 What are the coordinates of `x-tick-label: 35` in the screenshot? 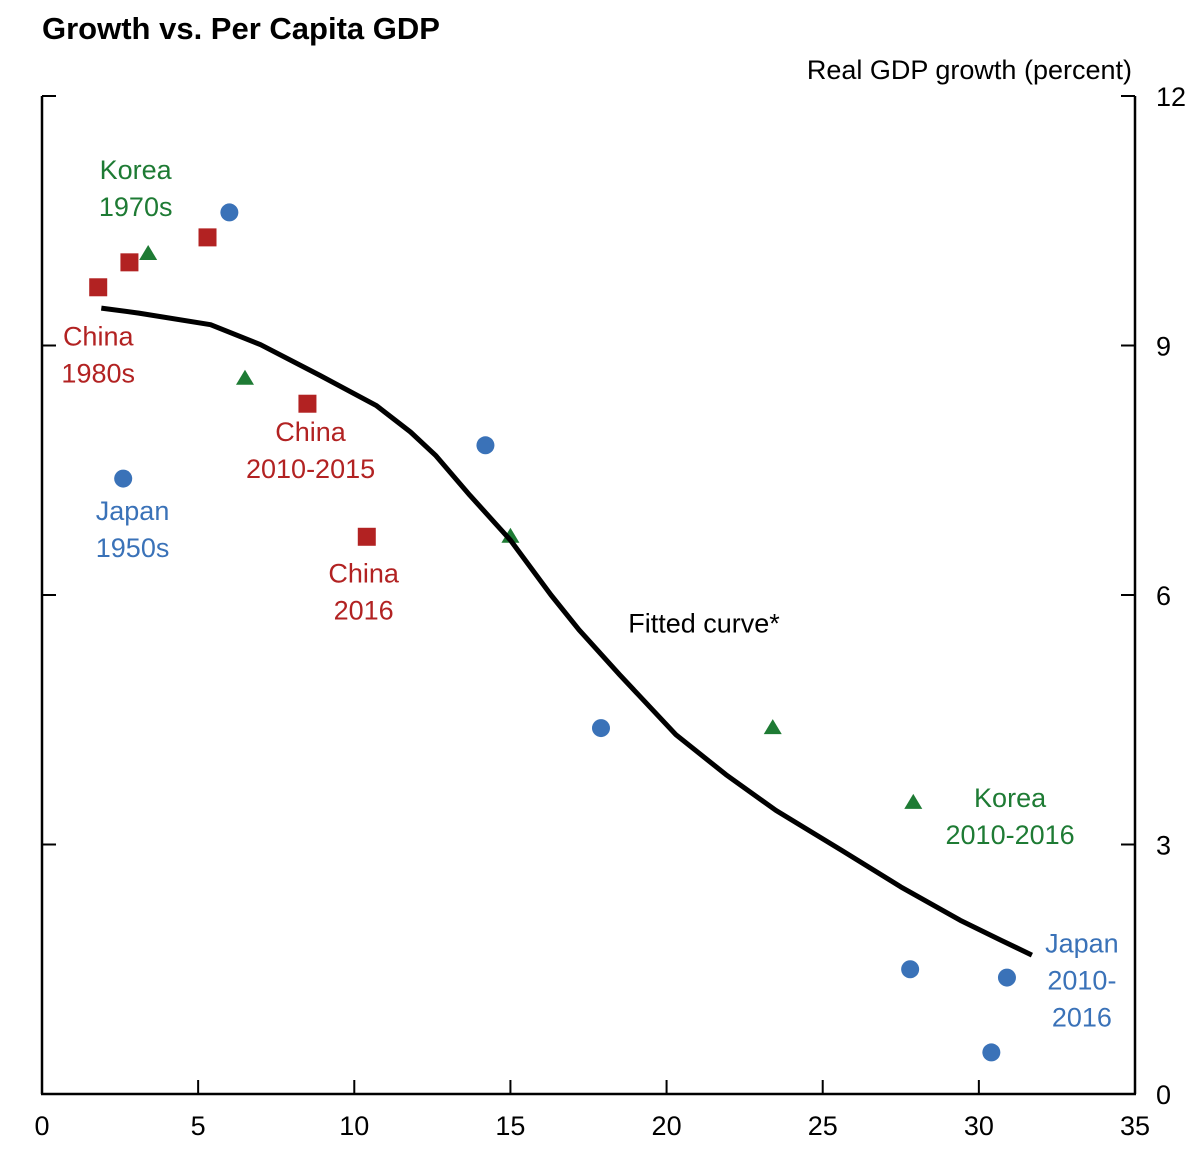 It's located at (1135, 1126).